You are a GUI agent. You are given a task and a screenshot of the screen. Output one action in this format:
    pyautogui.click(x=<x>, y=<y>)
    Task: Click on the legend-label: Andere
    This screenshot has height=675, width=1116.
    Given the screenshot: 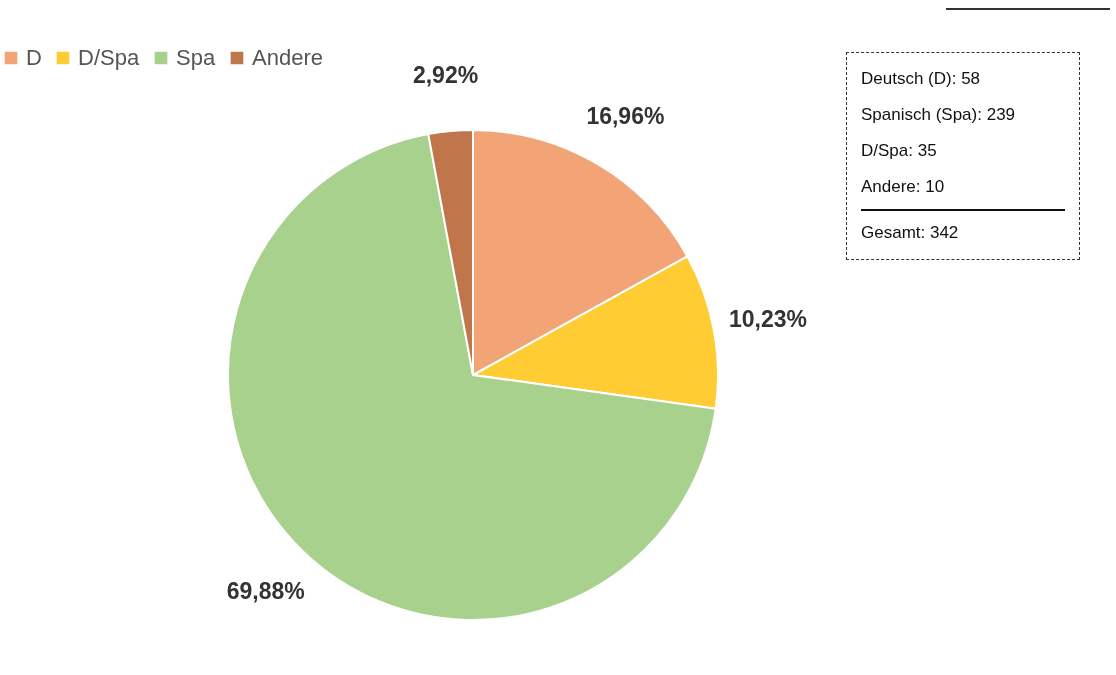 What is the action you would take?
    pyautogui.click(x=287, y=57)
    